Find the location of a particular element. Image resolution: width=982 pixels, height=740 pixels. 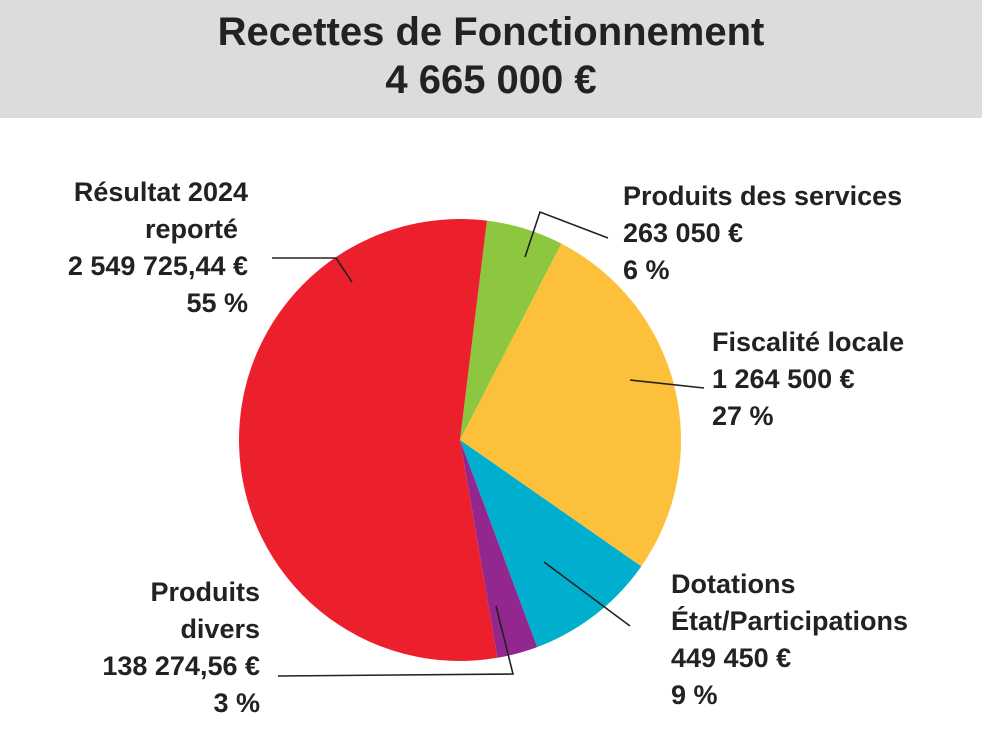

label-produits-divers: Produits divers 138 274,56 € 3 % is located at coordinates (181, 648).